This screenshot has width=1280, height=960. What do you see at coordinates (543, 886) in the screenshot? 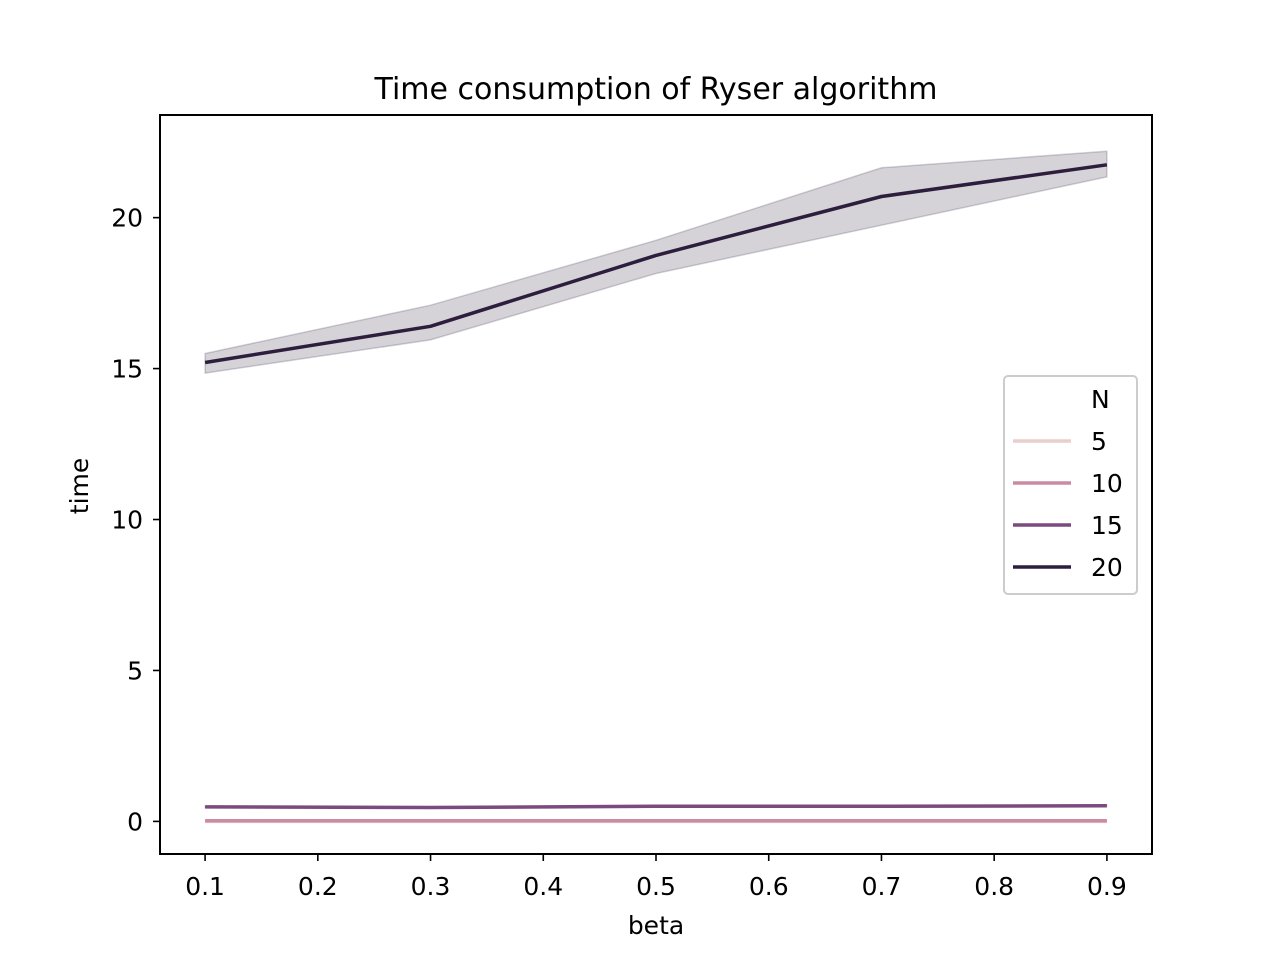
I see `x-tick-label: 0.4` at bounding box center [543, 886].